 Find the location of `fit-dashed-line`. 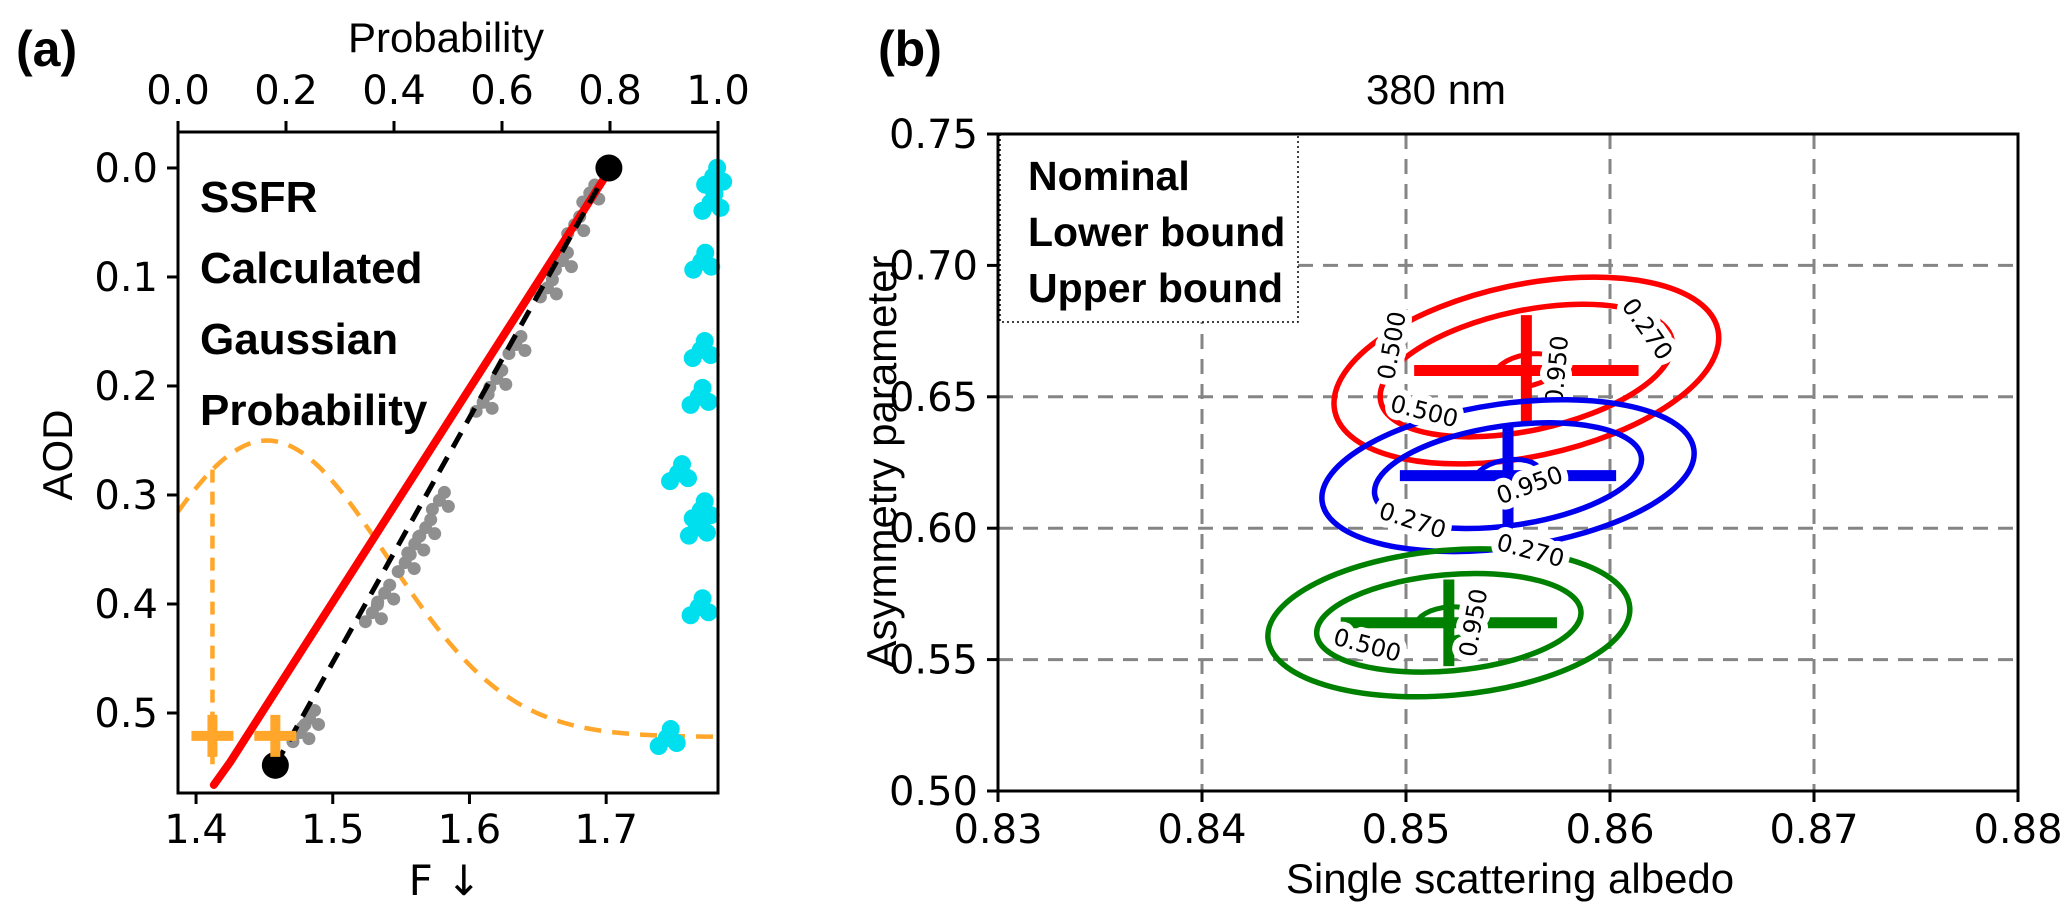

fit-dashed-line is located at coordinates (442, 466).